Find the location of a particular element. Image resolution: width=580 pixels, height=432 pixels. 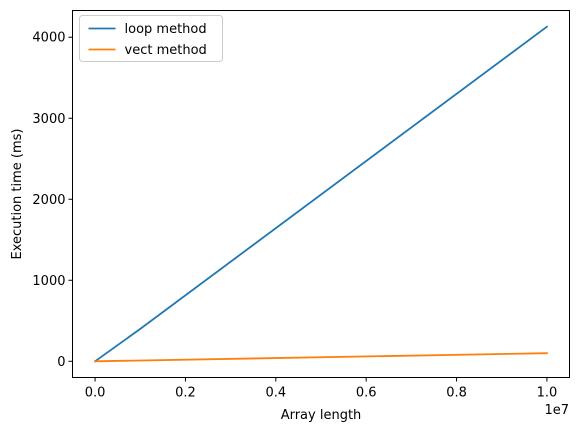

legend: loop method vect method is located at coordinates (151, 38).